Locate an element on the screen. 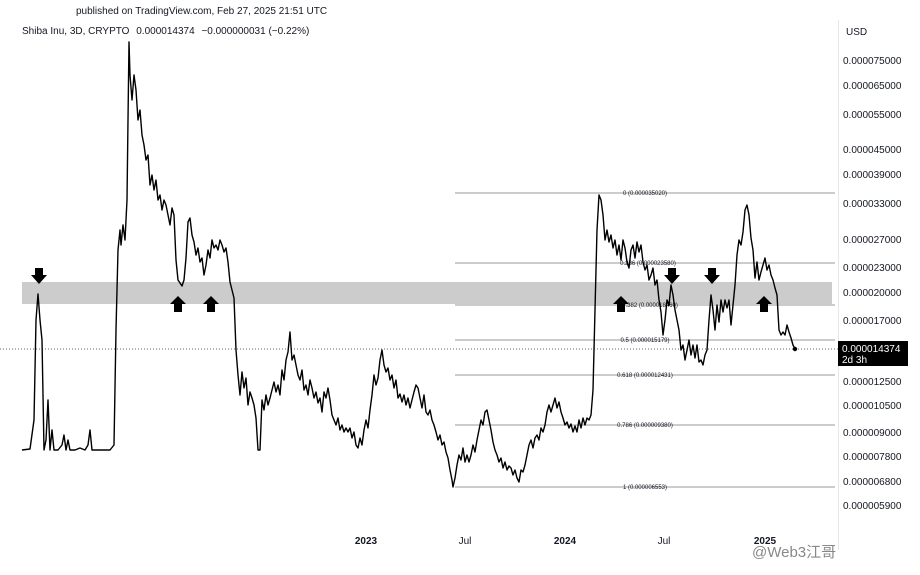  fib-label-0618: 0.618 (0.000012431) is located at coordinates (645, 376).